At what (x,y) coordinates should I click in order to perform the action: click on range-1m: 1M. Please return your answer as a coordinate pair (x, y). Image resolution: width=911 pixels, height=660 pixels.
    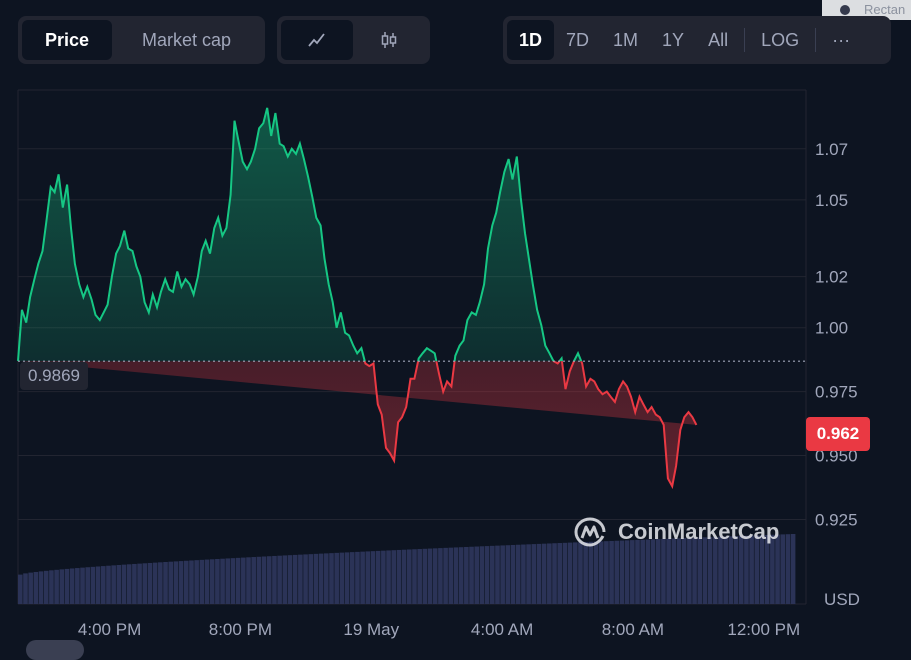
    Looking at the image, I should click on (626, 39).